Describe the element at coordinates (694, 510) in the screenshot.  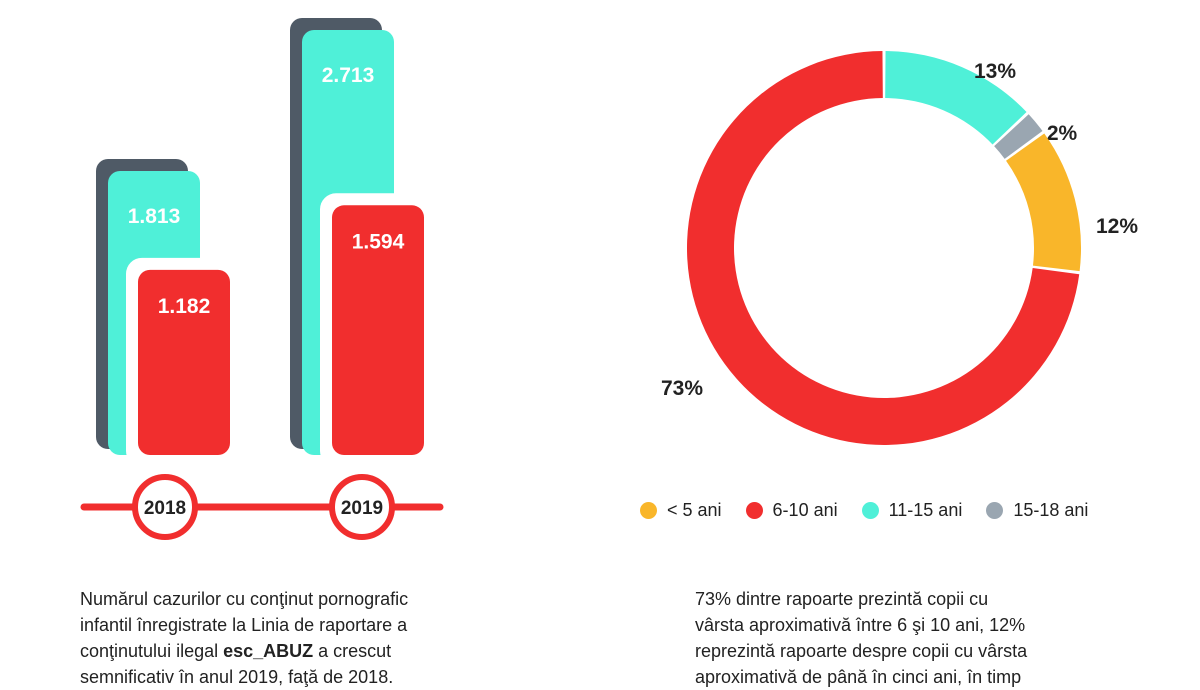
I see `legend-label: < 5 ani` at that location.